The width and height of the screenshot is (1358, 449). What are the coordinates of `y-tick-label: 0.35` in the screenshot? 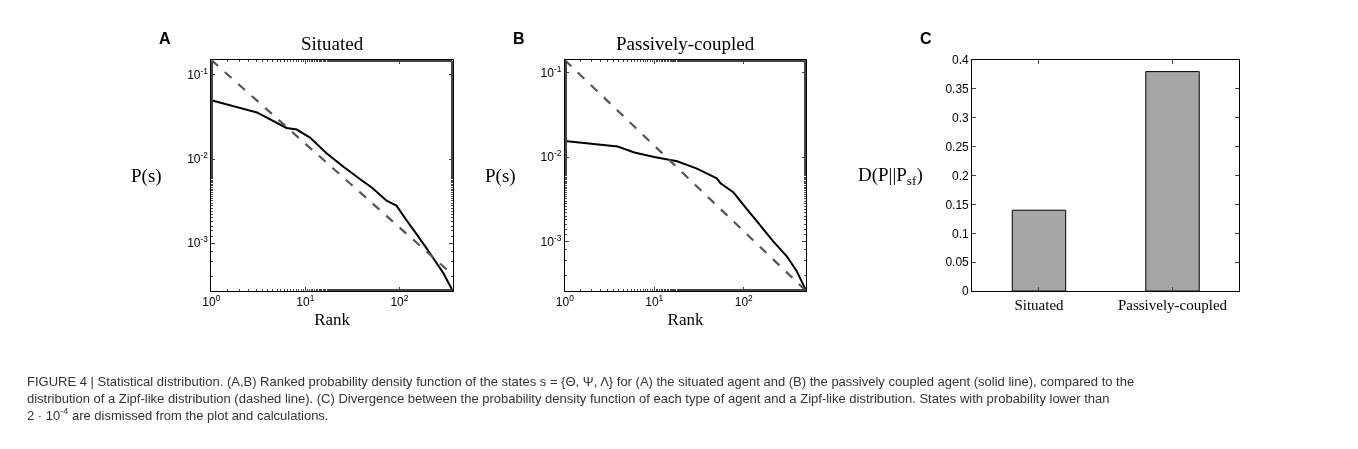 It's located at (957, 89).